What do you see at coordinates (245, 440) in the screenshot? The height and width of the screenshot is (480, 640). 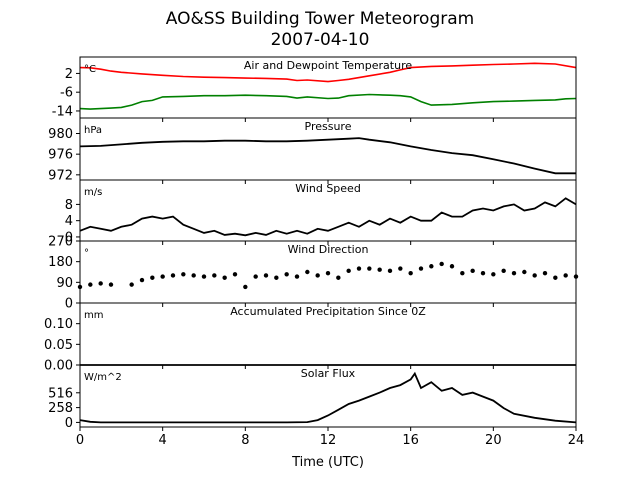 I see `x-tick-label-2: 8` at bounding box center [245, 440].